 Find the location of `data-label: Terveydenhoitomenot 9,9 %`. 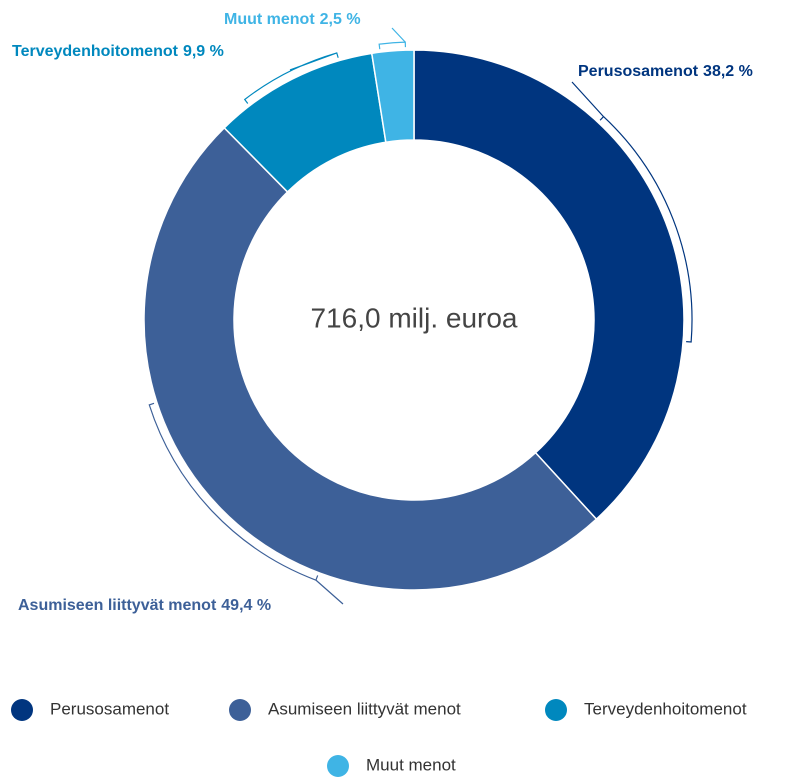

data-label: Terveydenhoitomenot 9,9 % is located at coordinates (118, 51).